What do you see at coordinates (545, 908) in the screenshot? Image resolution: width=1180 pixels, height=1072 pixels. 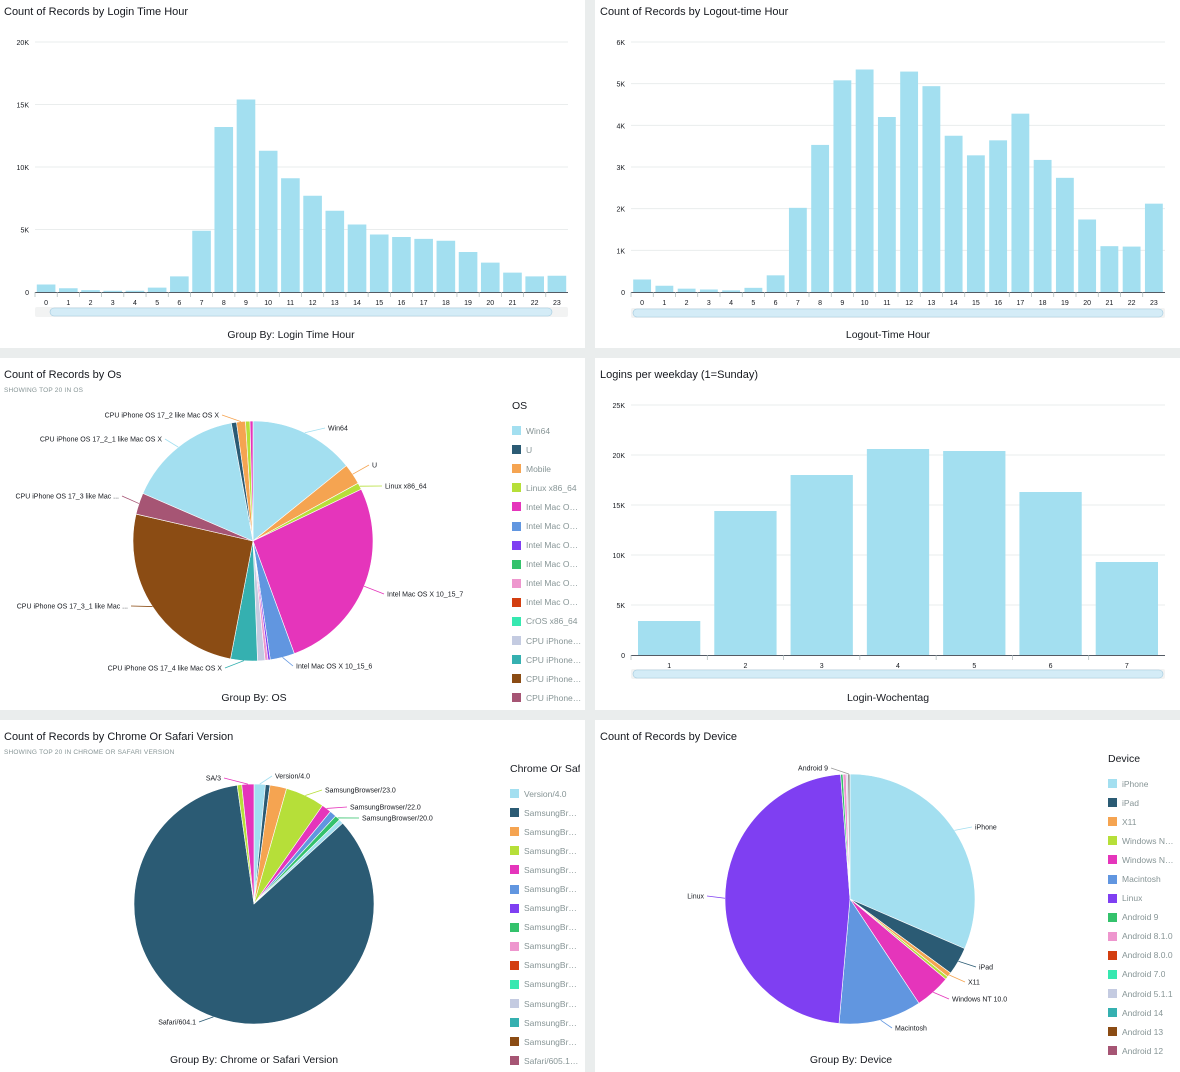 I see `legend-item: SamsungBrowser/20.0` at bounding box center [545, 908].